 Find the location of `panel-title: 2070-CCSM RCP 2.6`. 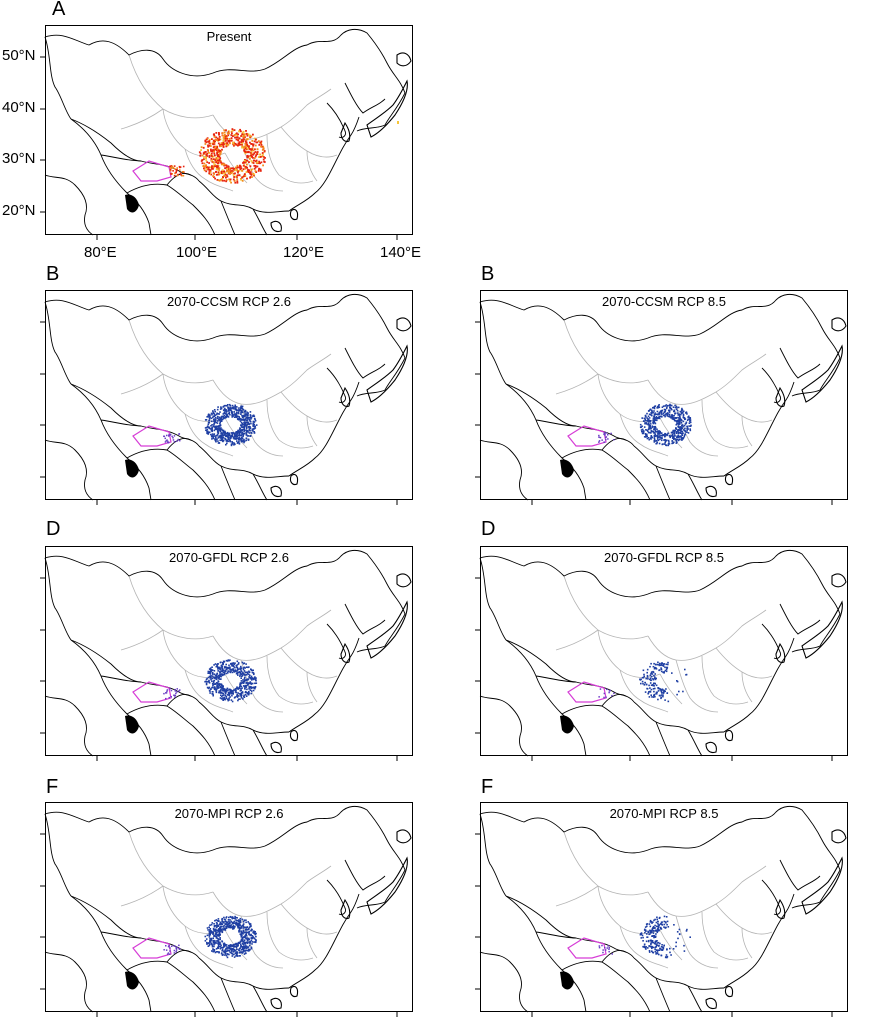

panel-title: 2070-CCSM RCP 2.6 is located at coordinates (229, 301).